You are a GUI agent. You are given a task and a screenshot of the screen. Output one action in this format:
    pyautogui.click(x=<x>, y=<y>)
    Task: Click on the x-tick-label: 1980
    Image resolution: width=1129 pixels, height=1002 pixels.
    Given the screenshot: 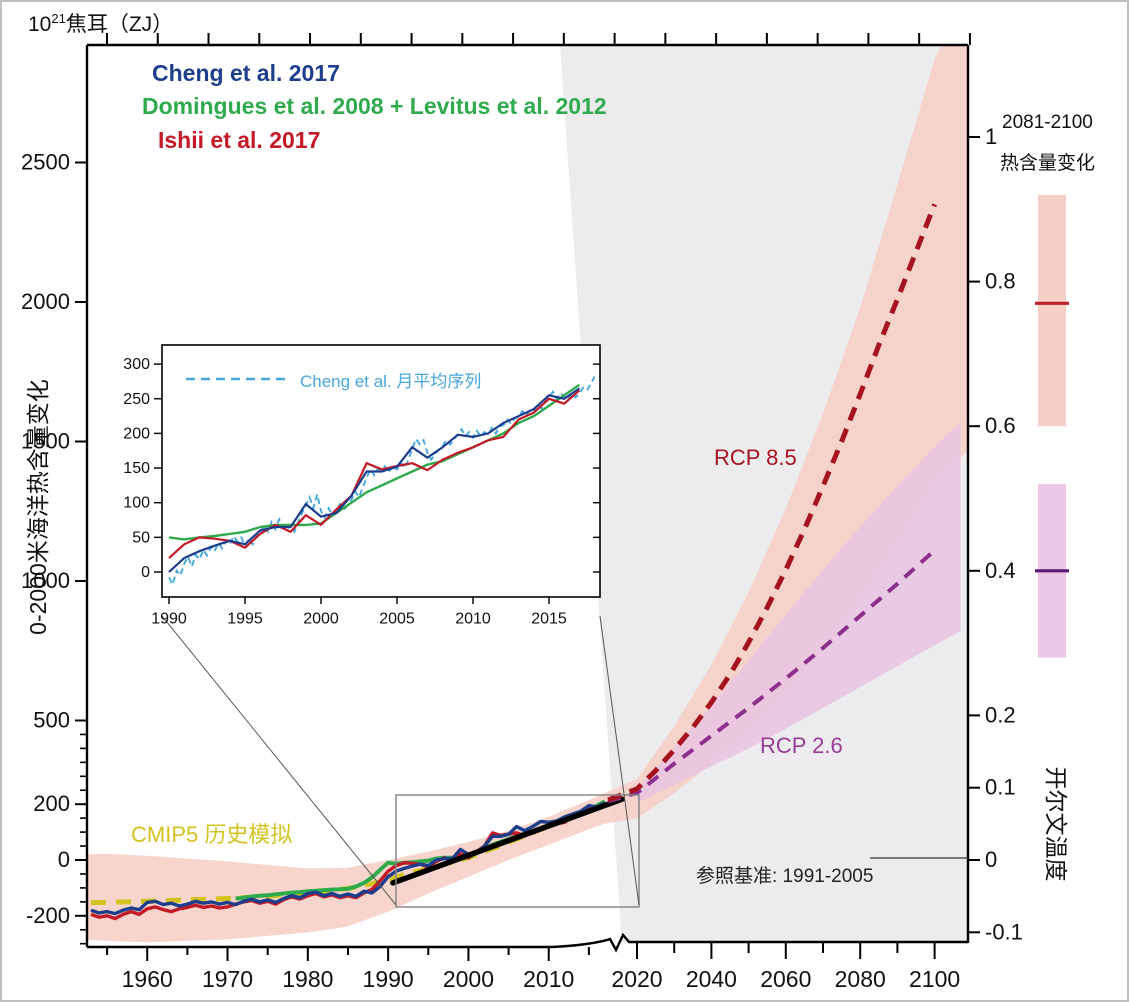 What is the action you would take?
    pyautogui.click(x=307, y=979)
    